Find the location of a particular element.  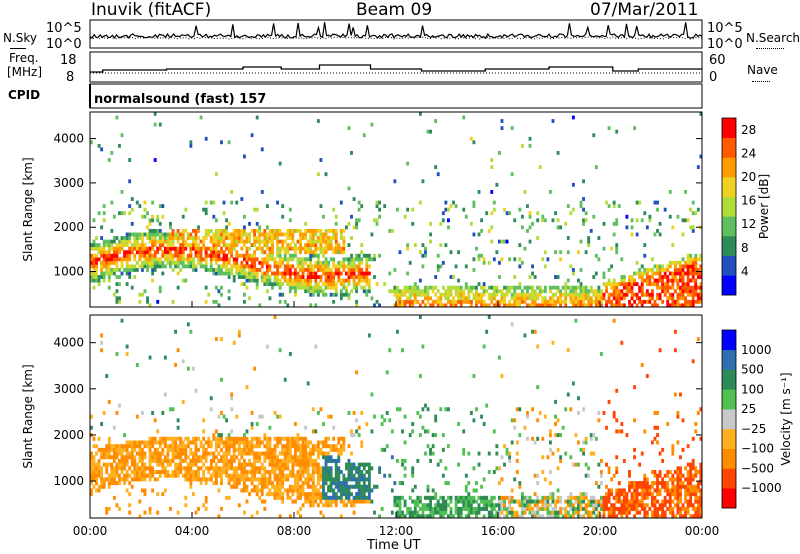

cpid-panel-frame is located at coordinates (396, 96).